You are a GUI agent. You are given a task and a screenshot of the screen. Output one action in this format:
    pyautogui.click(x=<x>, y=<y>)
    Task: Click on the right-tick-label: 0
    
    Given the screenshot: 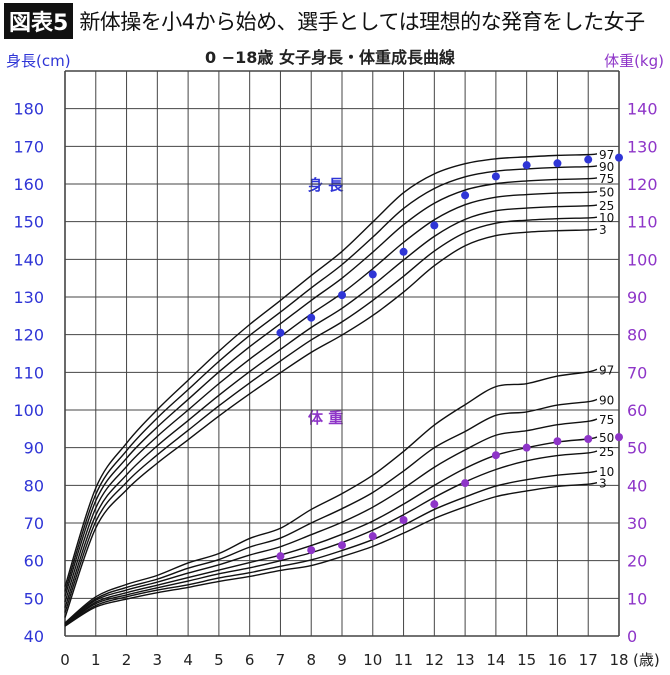 What is the action you would take?
    pyautogui.click(x=632, y=636)
    